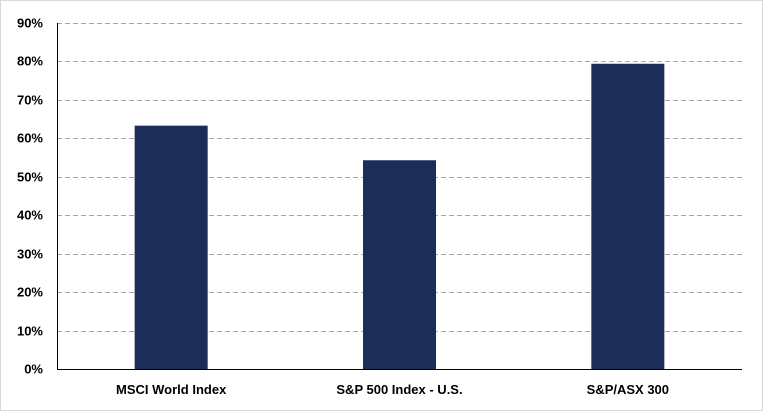 The image size is (763, 415). What do you see at coordinates (30, 23) in the screenshot?
I see `y-tick-label: 90%` at bounding box center [30, 23].